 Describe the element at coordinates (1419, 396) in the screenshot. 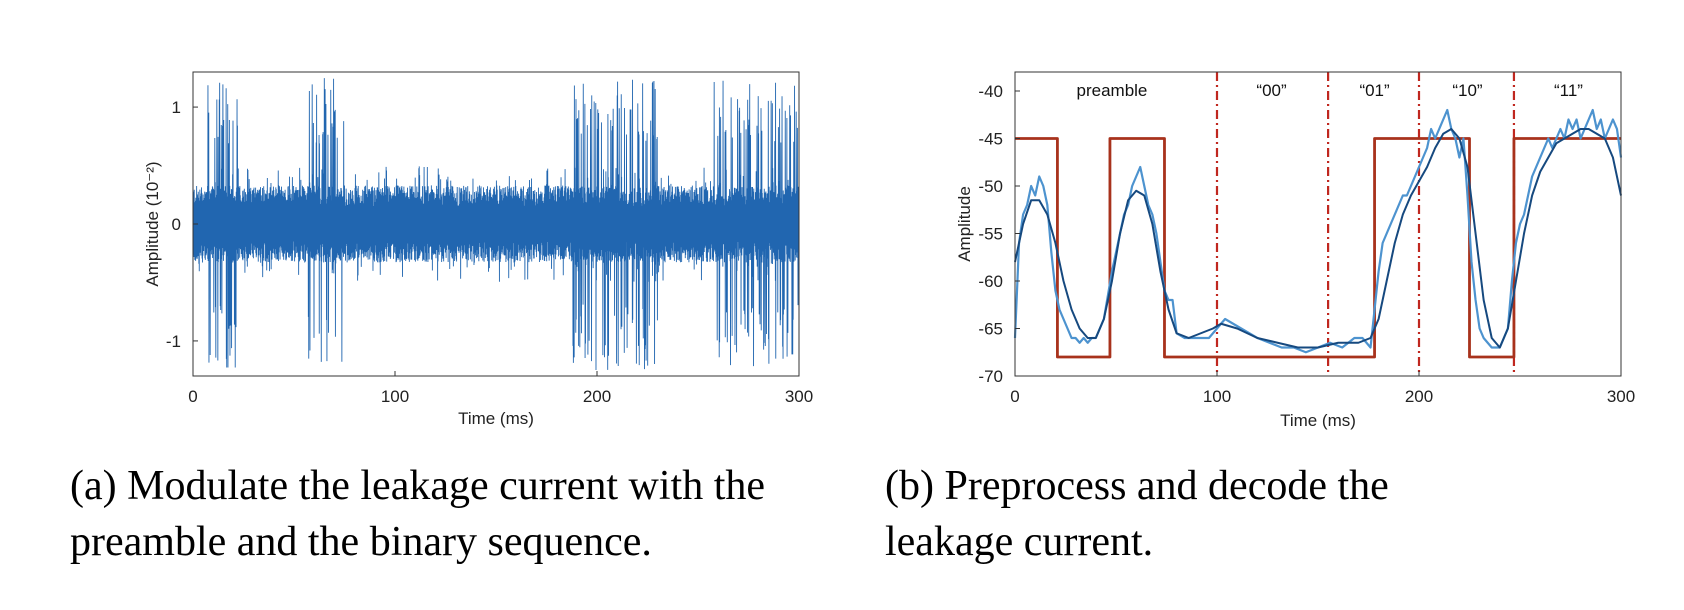

I see `chart-b-x-tick-label: 200` at that location.